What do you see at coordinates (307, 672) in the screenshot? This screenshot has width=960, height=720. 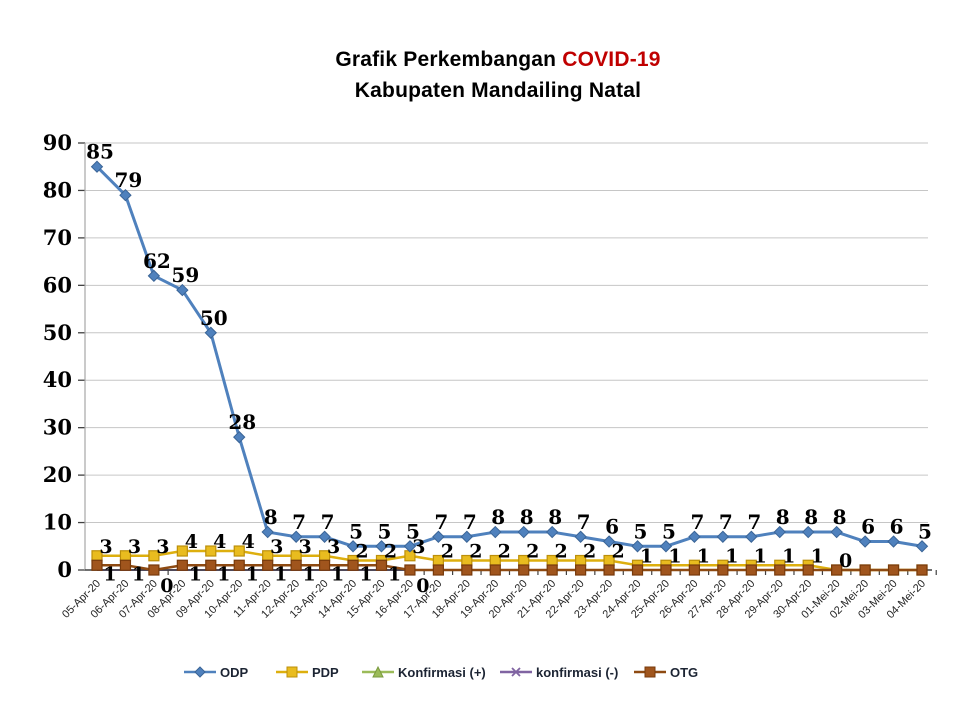 I see `legend-item-pdp: PDP` at bounding box center [307, 672].